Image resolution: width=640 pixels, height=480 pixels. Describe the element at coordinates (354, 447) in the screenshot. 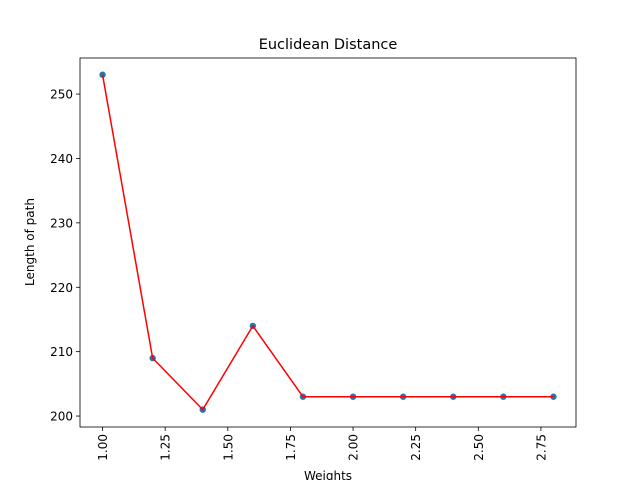

I see `x-tick-label: 2.00` at that location.